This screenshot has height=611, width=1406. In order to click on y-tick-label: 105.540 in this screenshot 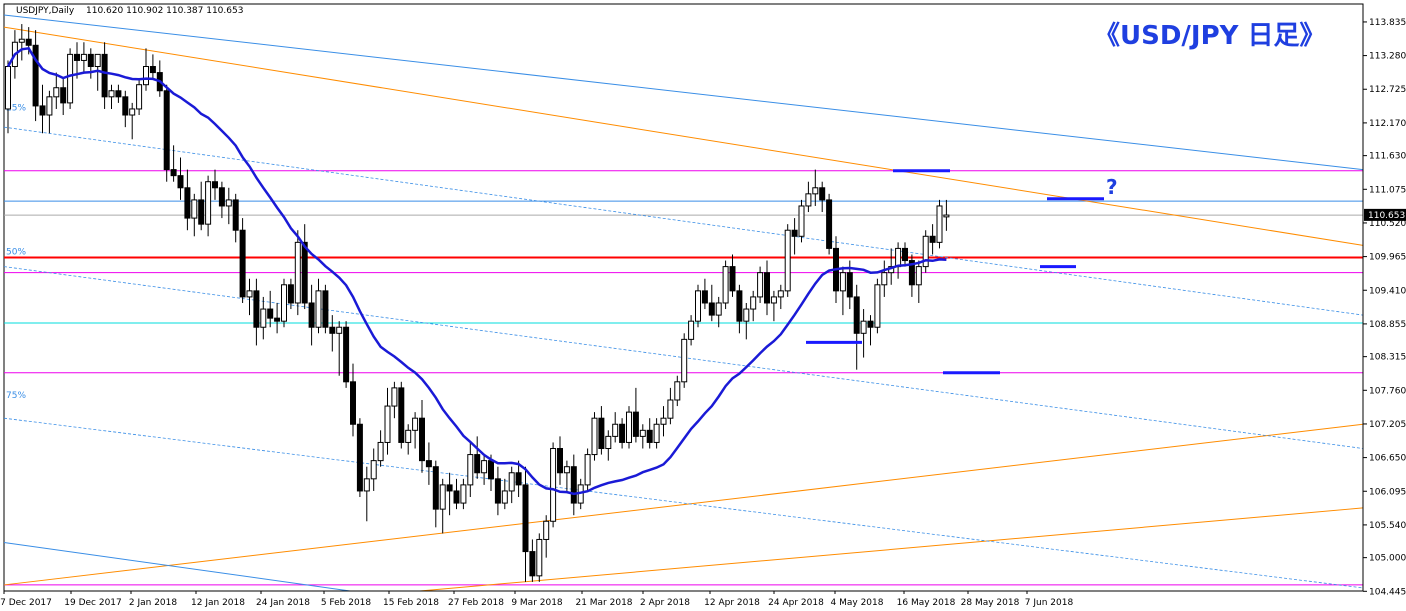, I will do `click(1387, 526)`.